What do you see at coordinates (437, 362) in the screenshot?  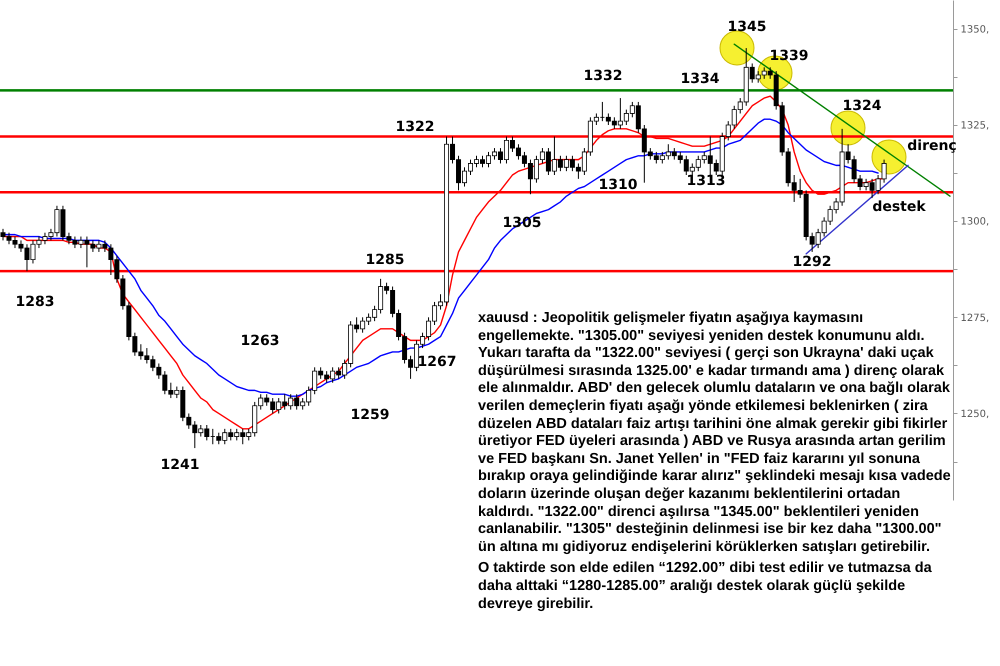 I see `annotation: 1267` at bounding box center [437, 362].